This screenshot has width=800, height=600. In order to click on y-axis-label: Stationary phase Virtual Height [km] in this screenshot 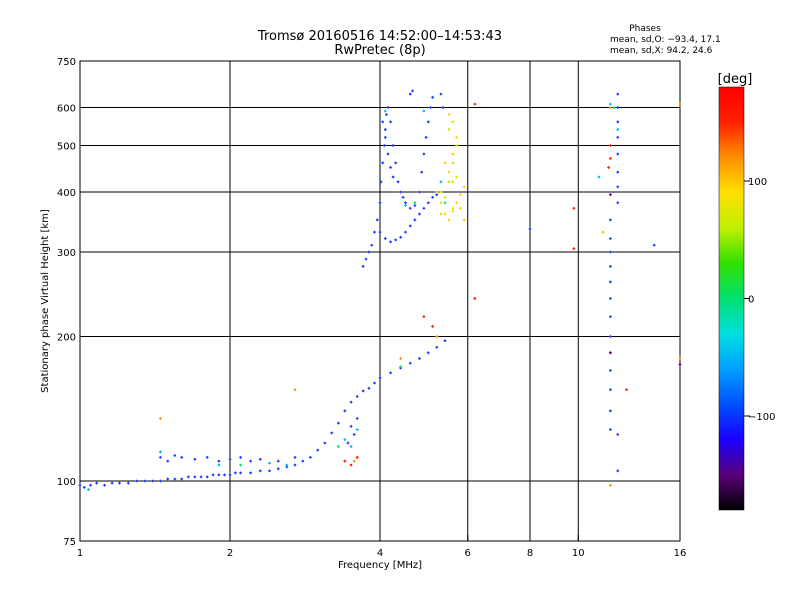, I will do `click(45, 301)`.